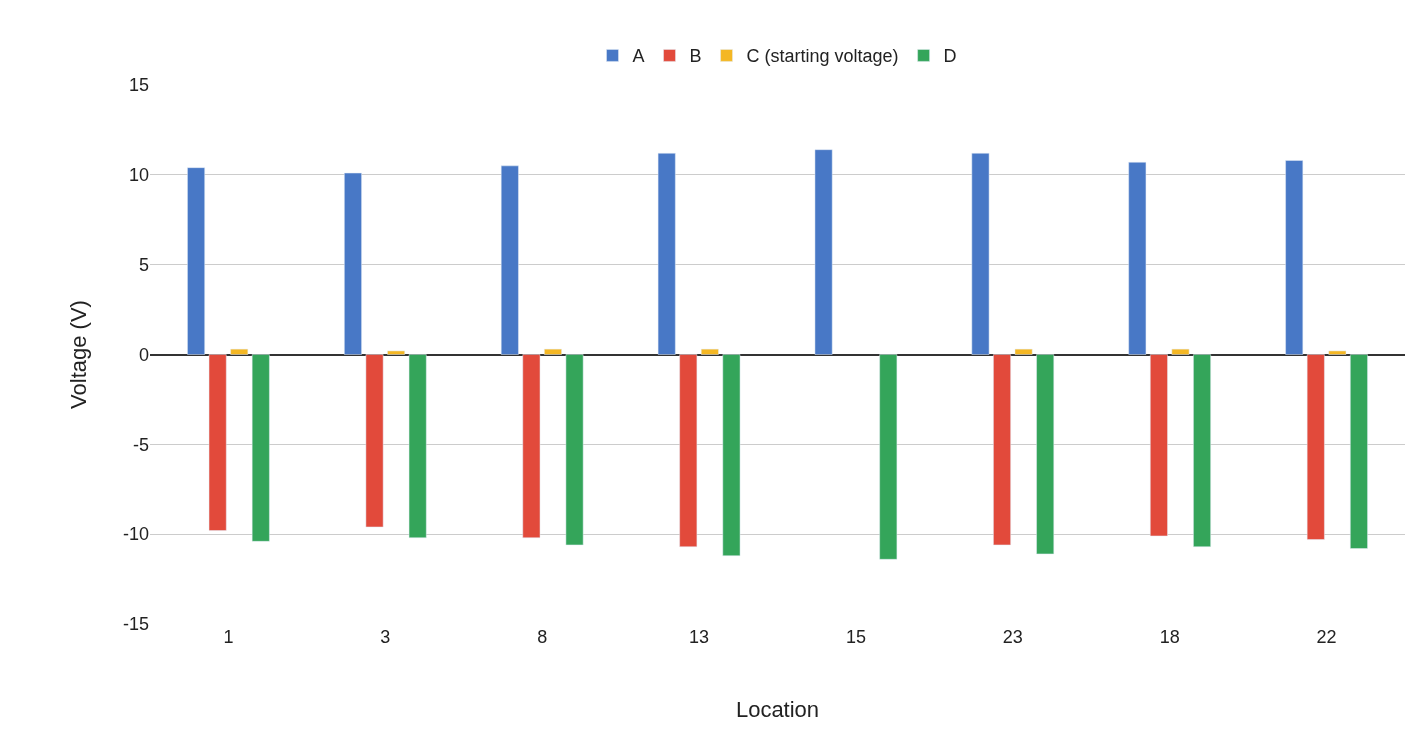 This screenshot has height=744, width=1420. I want to click on x-tick-label: 3, so click(385, 637).